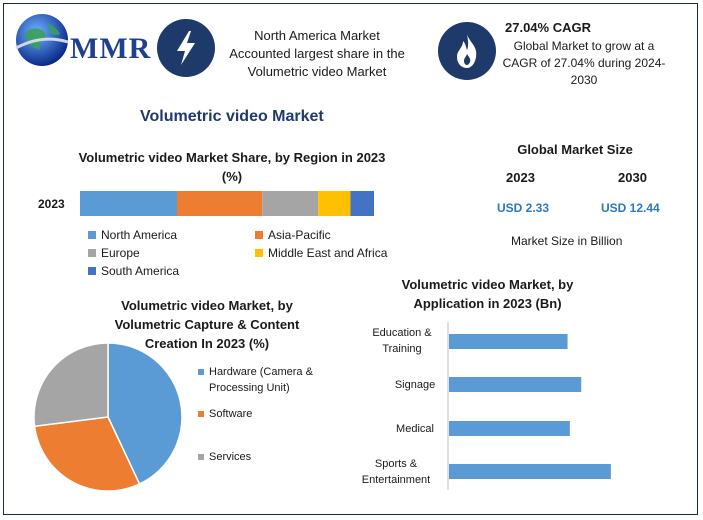  What do you see at coordinates (523, 208) in the screenshot?
I see `value-2023: USD 2.33` at bounding box center [523, 208].